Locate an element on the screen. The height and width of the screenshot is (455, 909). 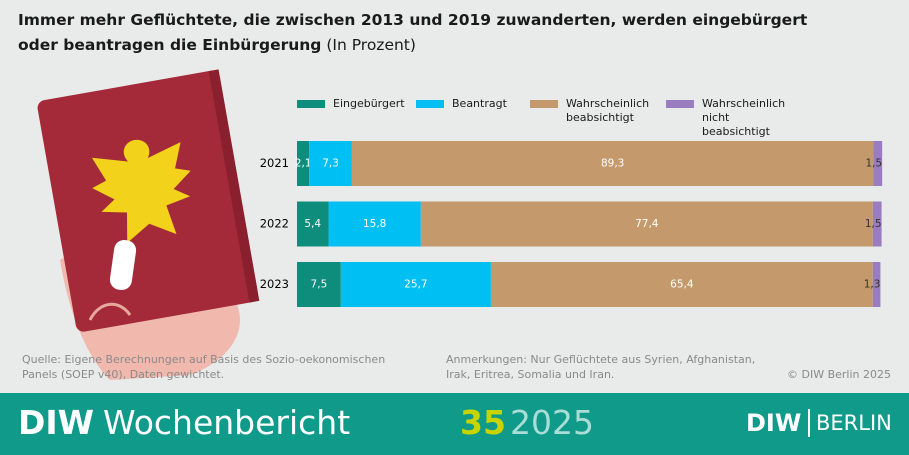
value-label: 77,4 is located at coordinates (647, 224).